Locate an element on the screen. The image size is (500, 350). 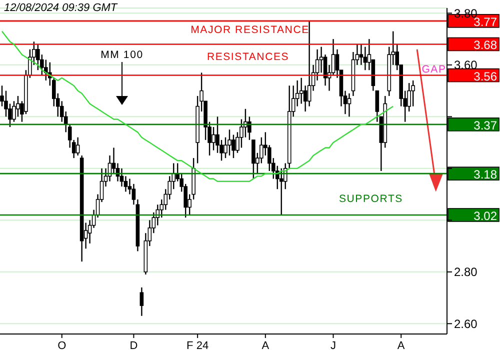
ref-line-label: 3.56 is located at coordinates (486, 76).